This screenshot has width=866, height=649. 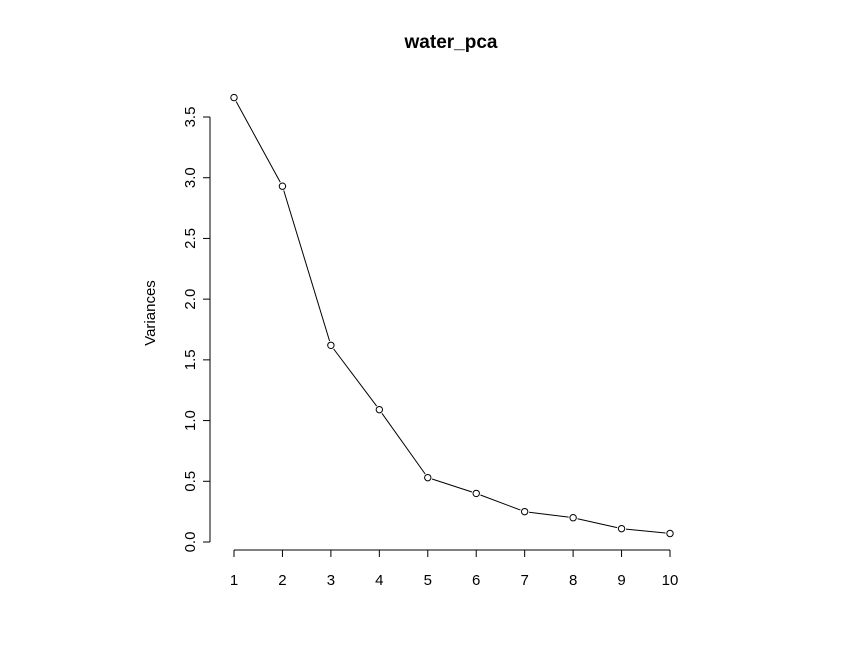 I want to click on x-tick-label: 8, so click(x=573, y=580).